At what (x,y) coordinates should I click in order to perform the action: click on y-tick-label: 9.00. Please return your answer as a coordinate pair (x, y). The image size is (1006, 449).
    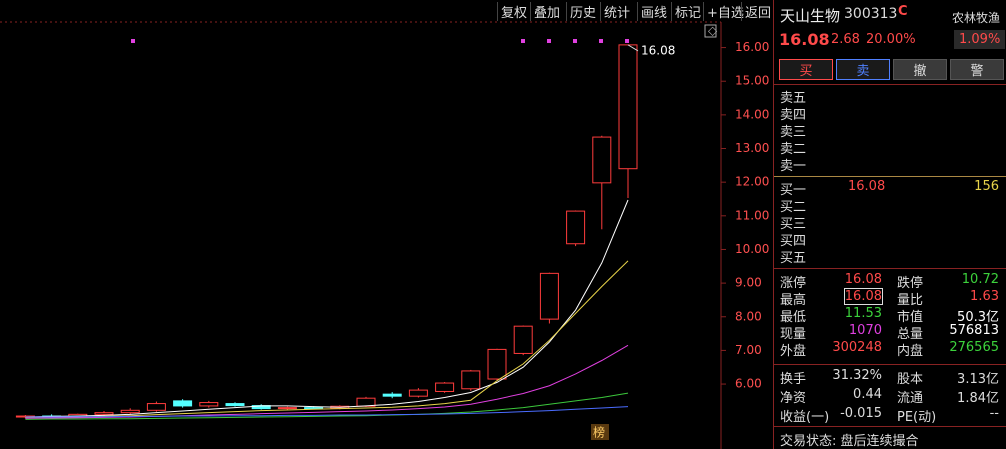
    Looking at the image, I should click on (748, 283).